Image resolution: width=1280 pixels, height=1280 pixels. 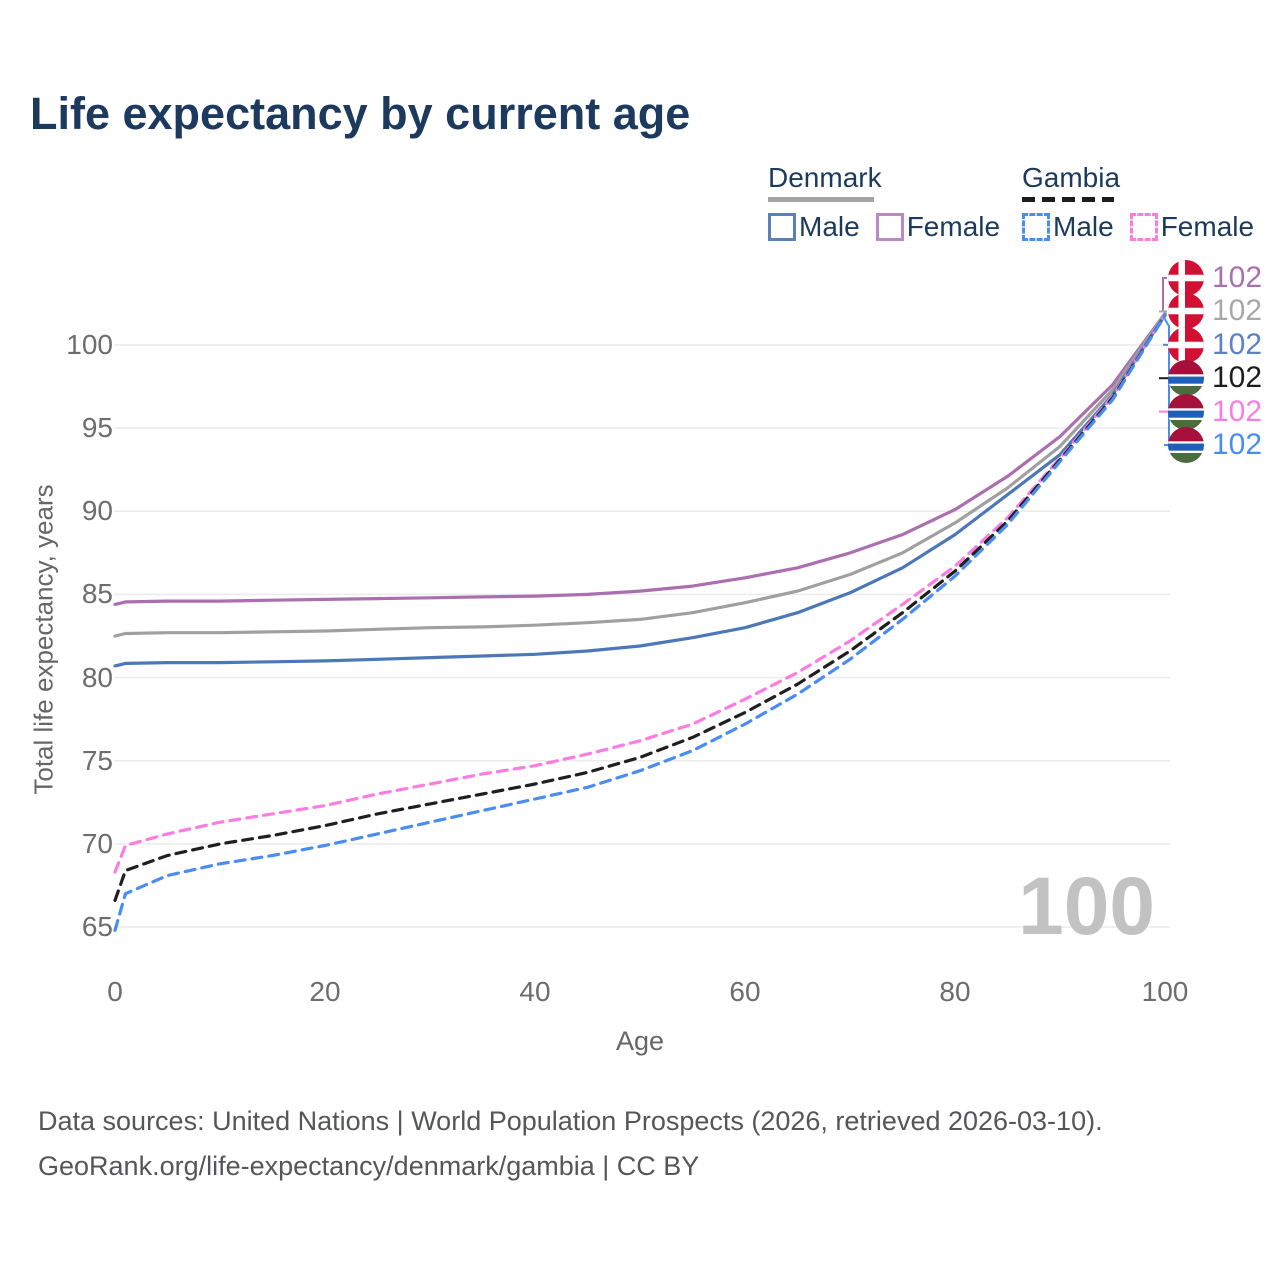 What do you see at coordinates (892, 202) in the screenshot?
I see `legend-group-denmark: Denmark Male Female` at bounding box center [892, 202].